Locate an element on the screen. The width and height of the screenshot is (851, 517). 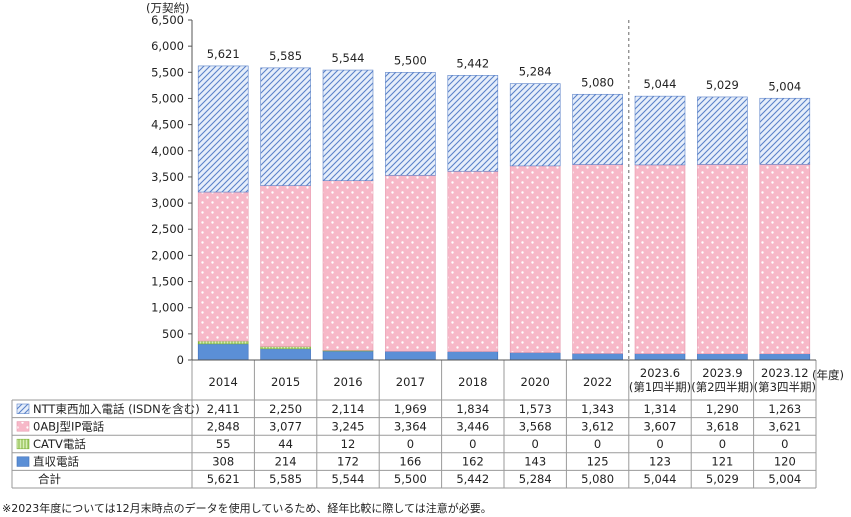
table-cell: 162 is located at coordinates (473, 462).